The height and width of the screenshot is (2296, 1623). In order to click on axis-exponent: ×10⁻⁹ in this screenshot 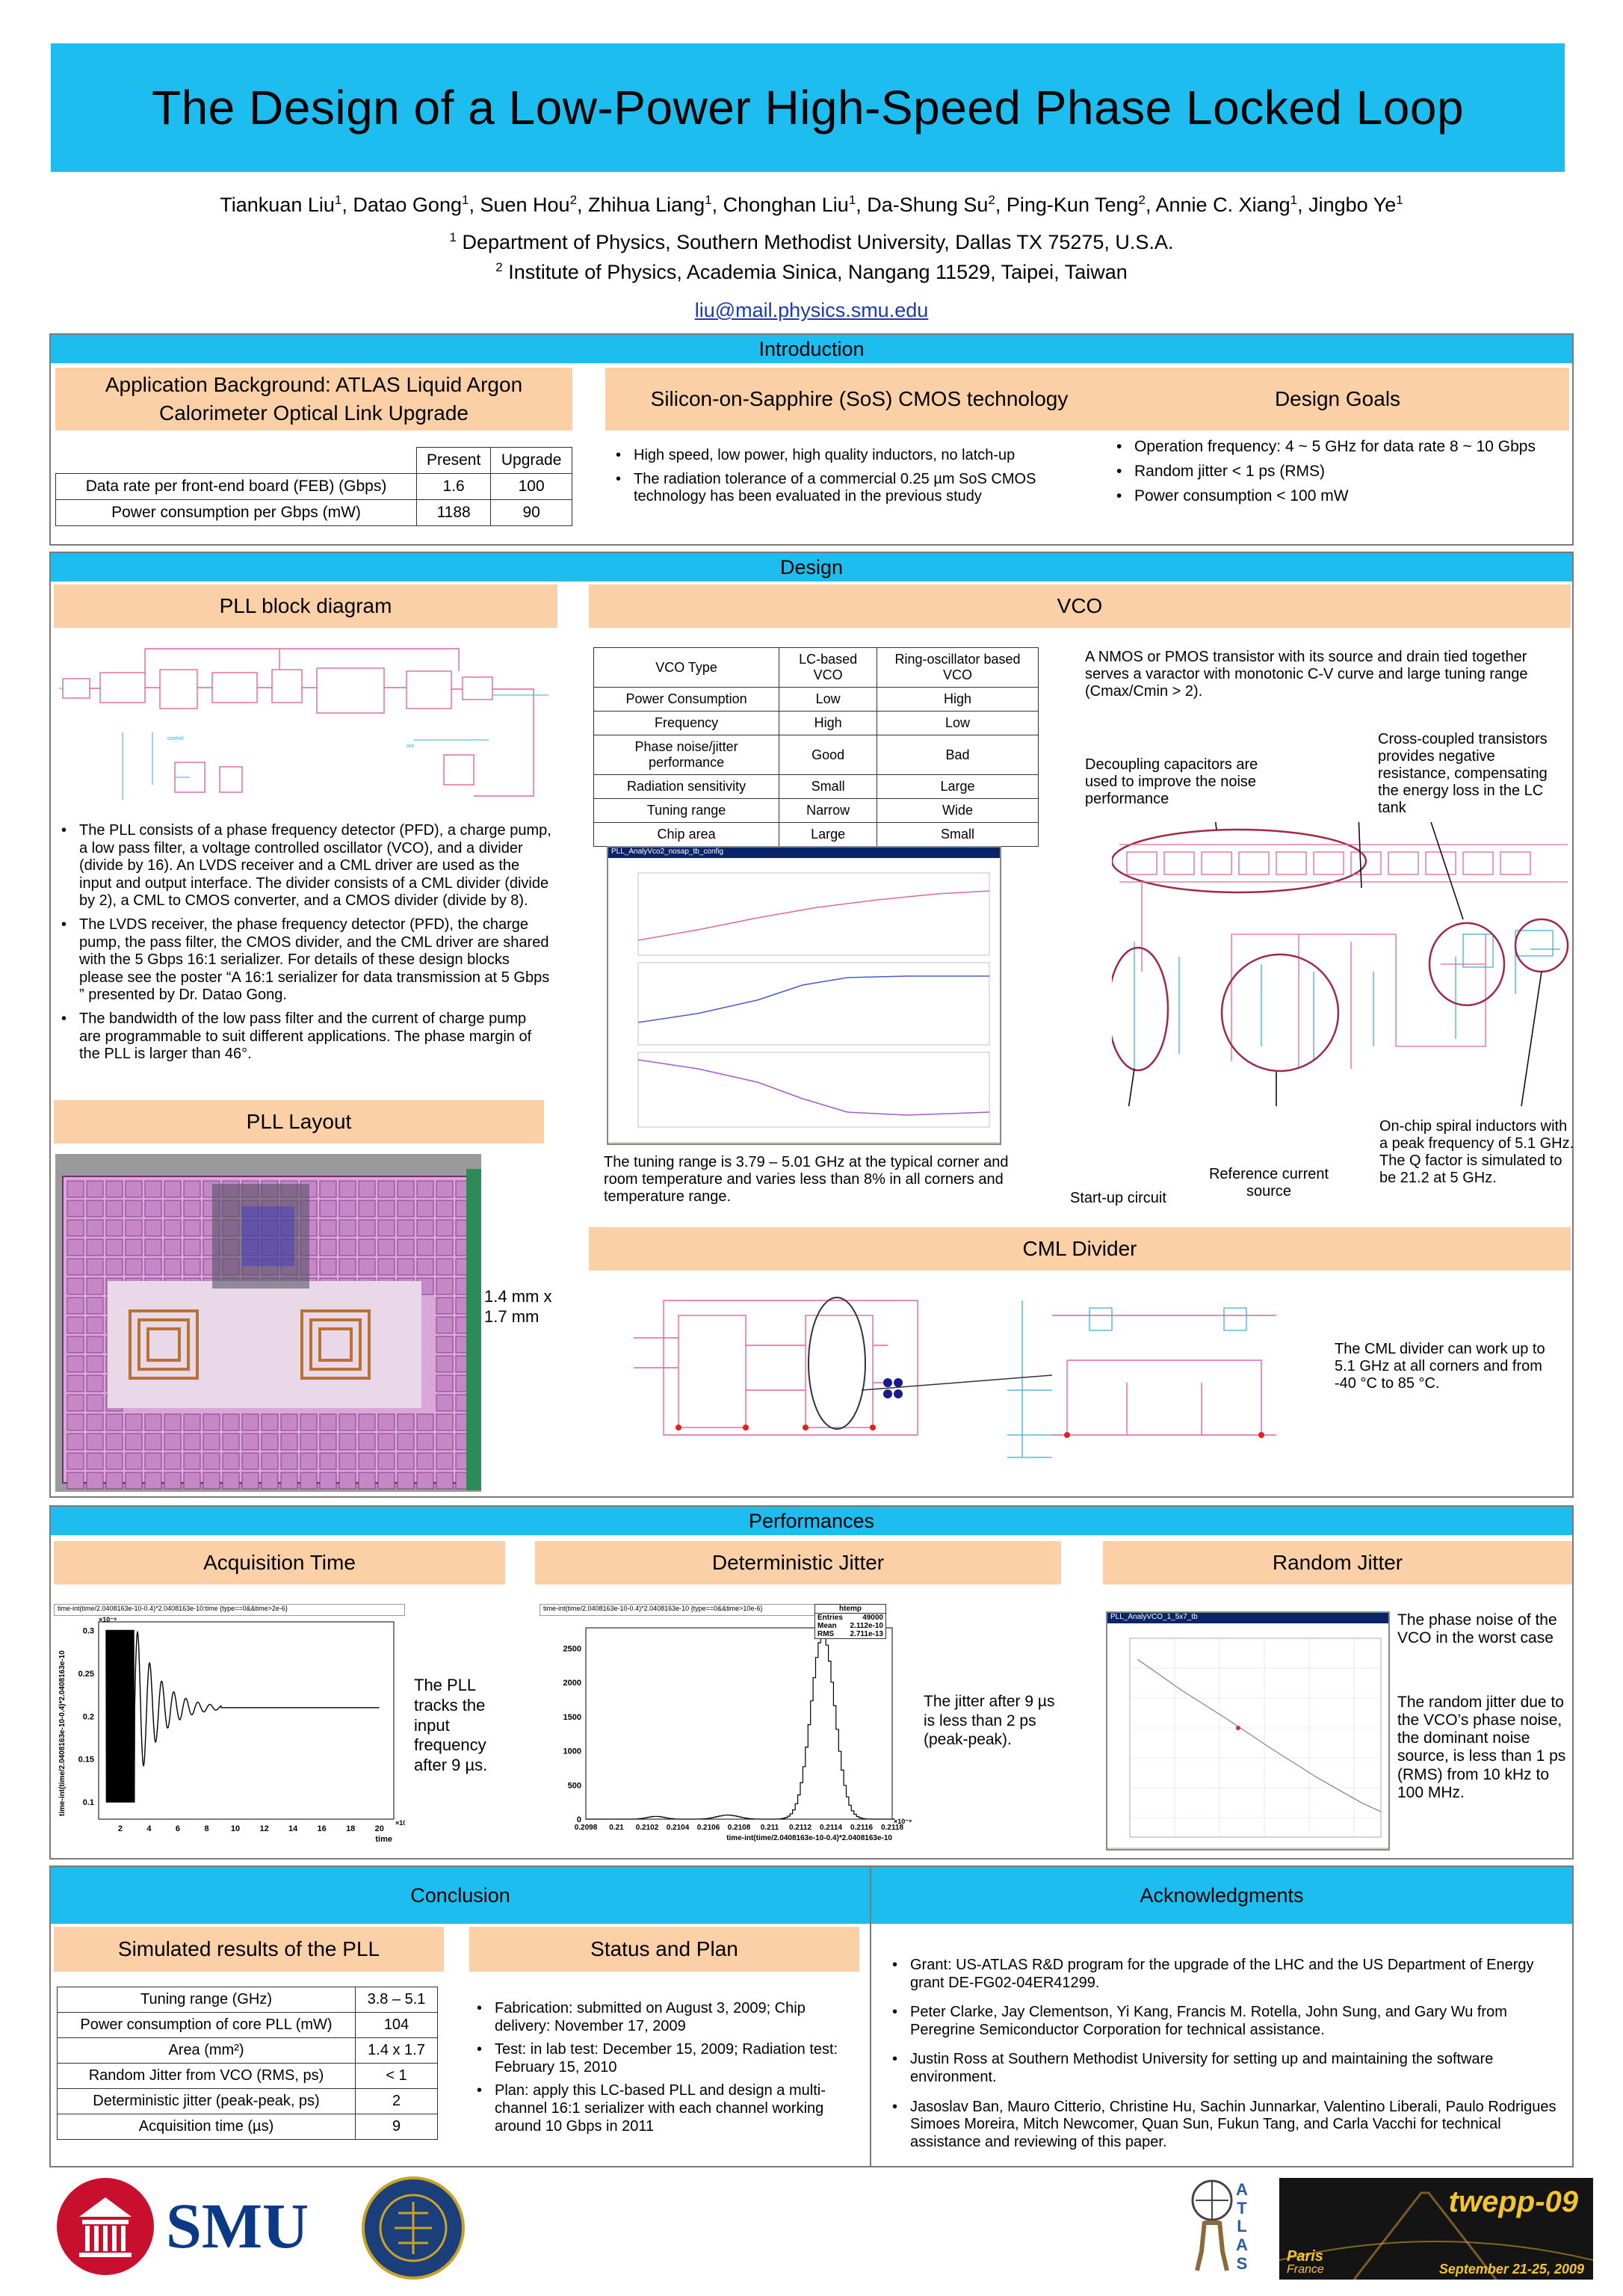, I will do `click(903, 1822)`.